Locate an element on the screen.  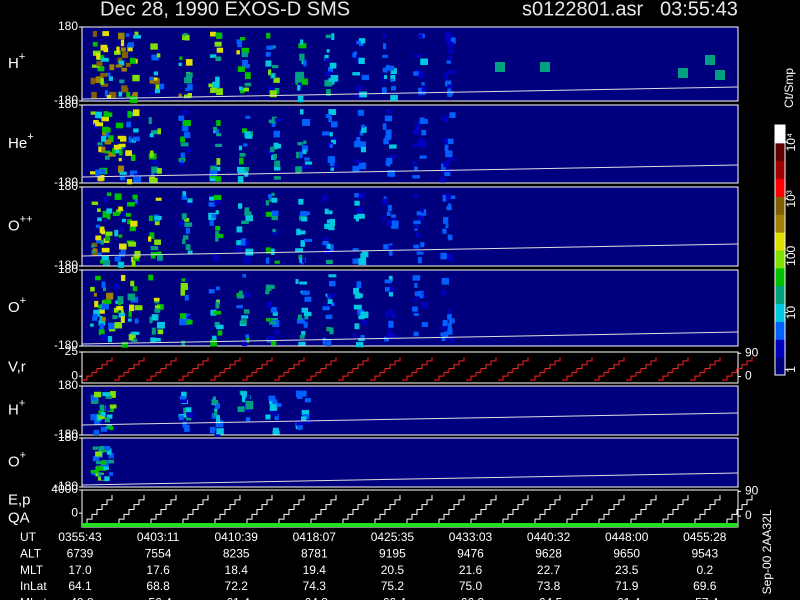
panel is located at coordinates (410, 144).